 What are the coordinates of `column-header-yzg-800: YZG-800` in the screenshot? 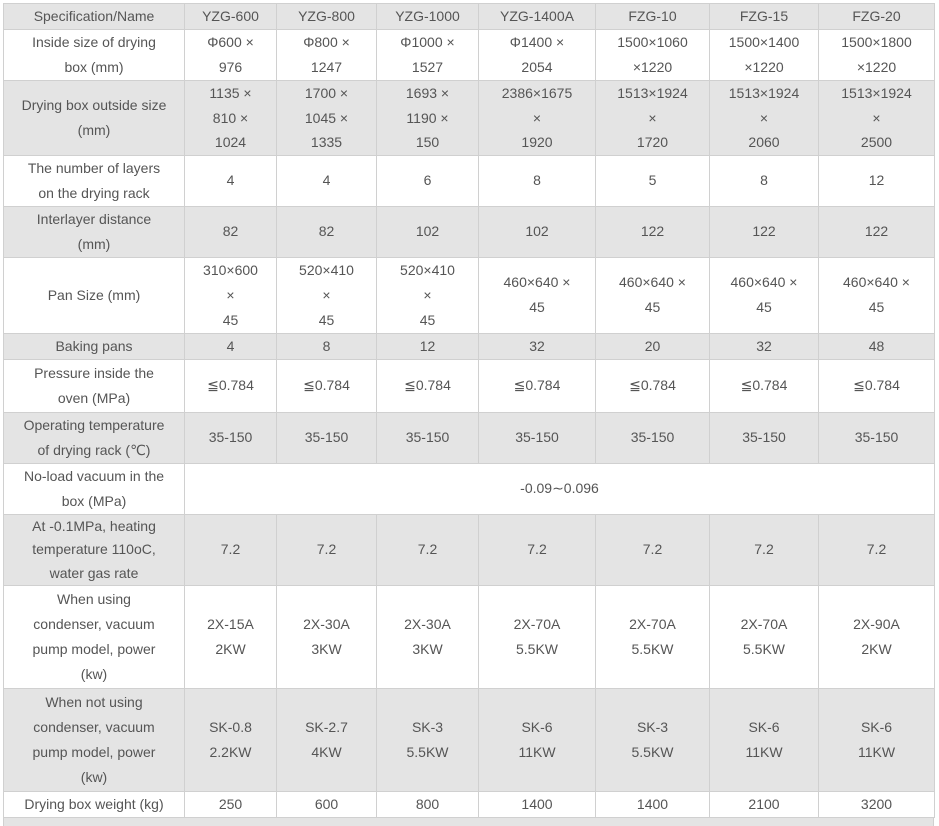 It's located at (326, 16).